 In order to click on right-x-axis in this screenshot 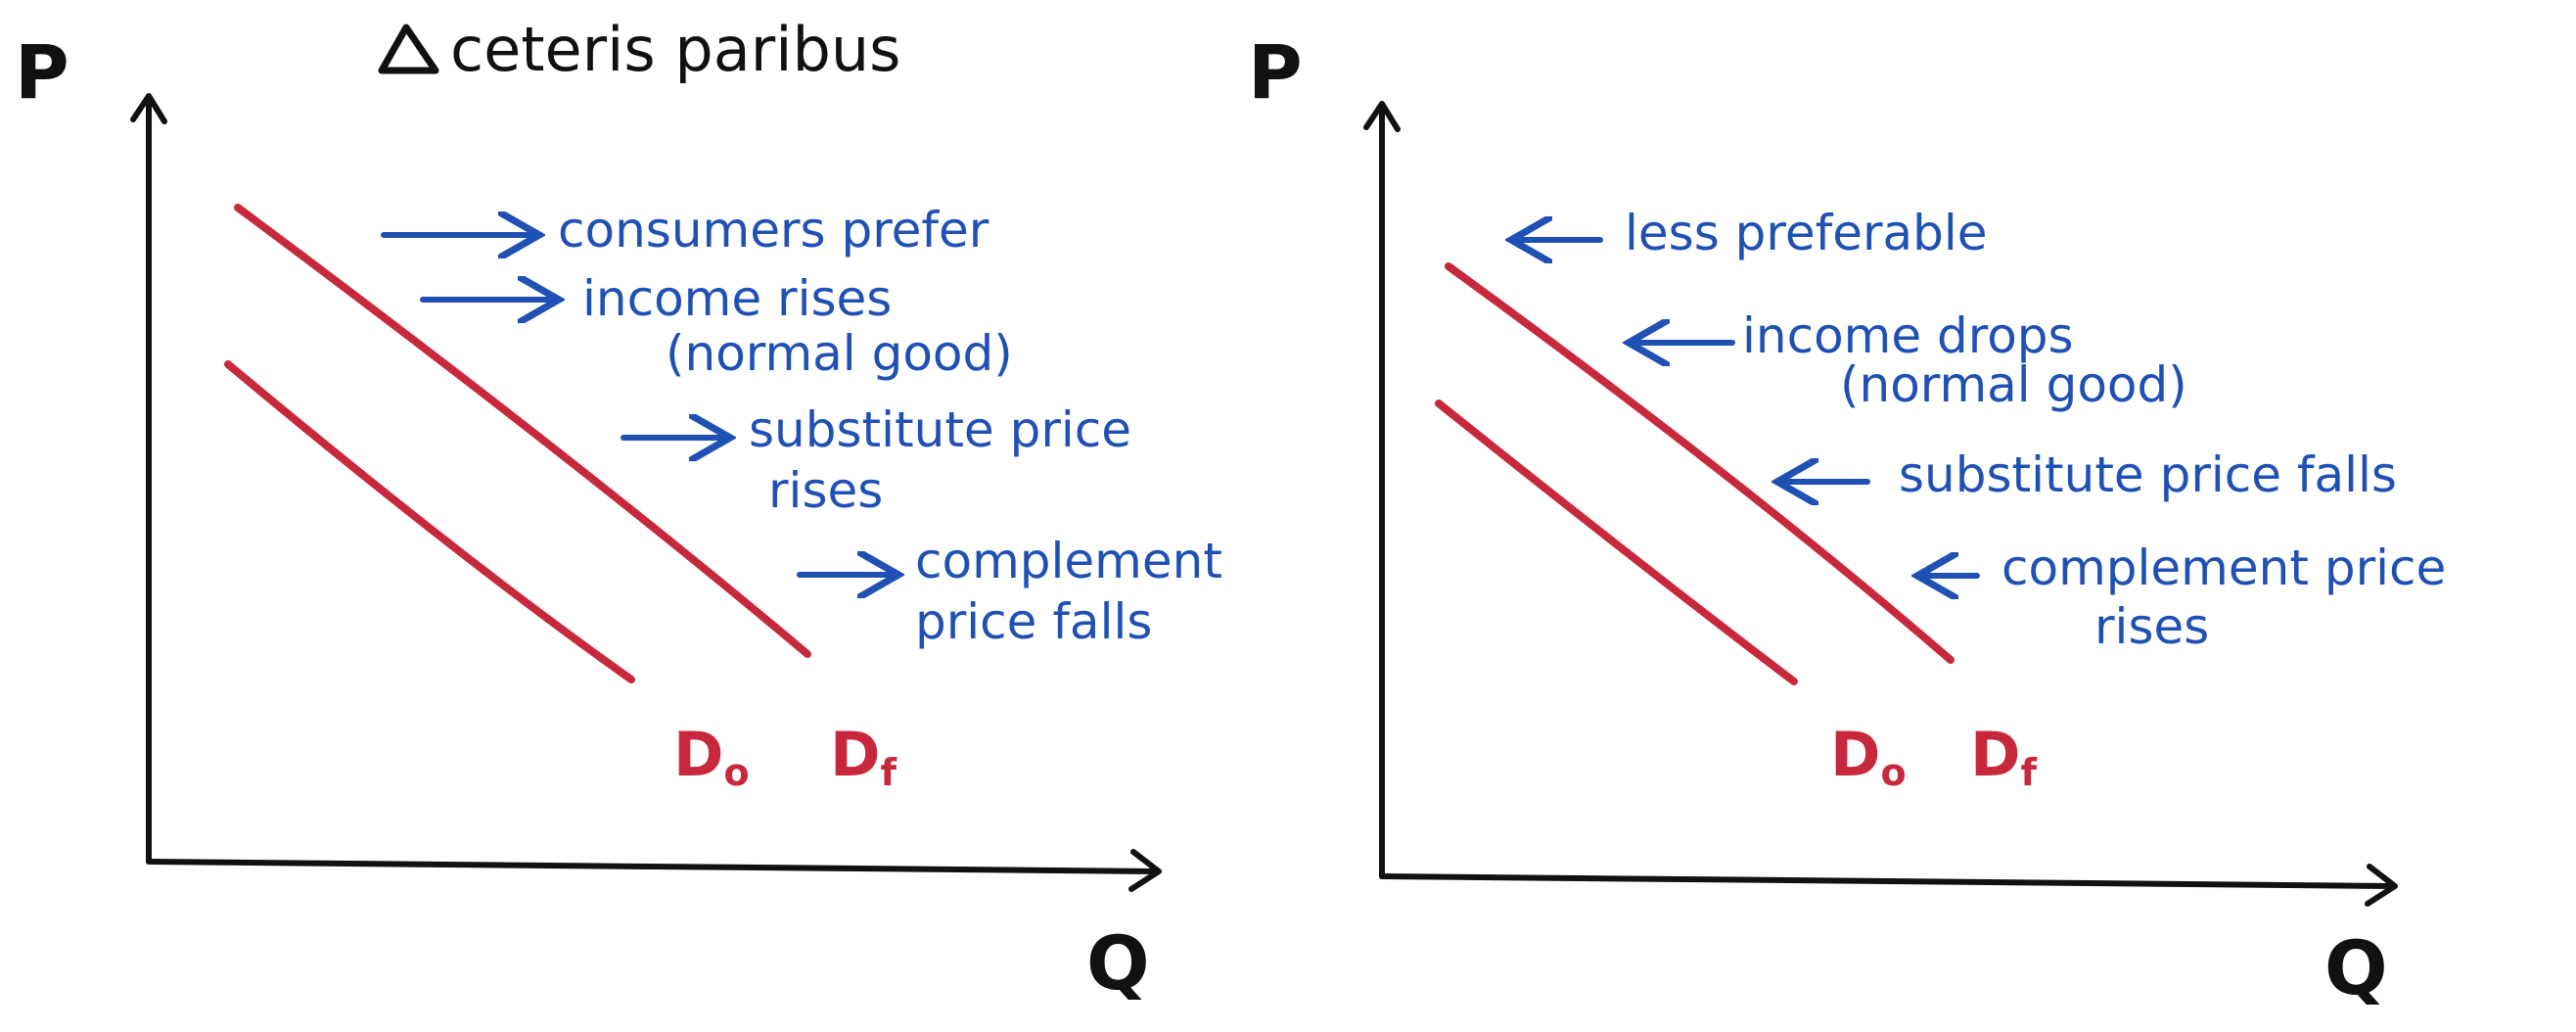, I will do `click(1889, 885)`.